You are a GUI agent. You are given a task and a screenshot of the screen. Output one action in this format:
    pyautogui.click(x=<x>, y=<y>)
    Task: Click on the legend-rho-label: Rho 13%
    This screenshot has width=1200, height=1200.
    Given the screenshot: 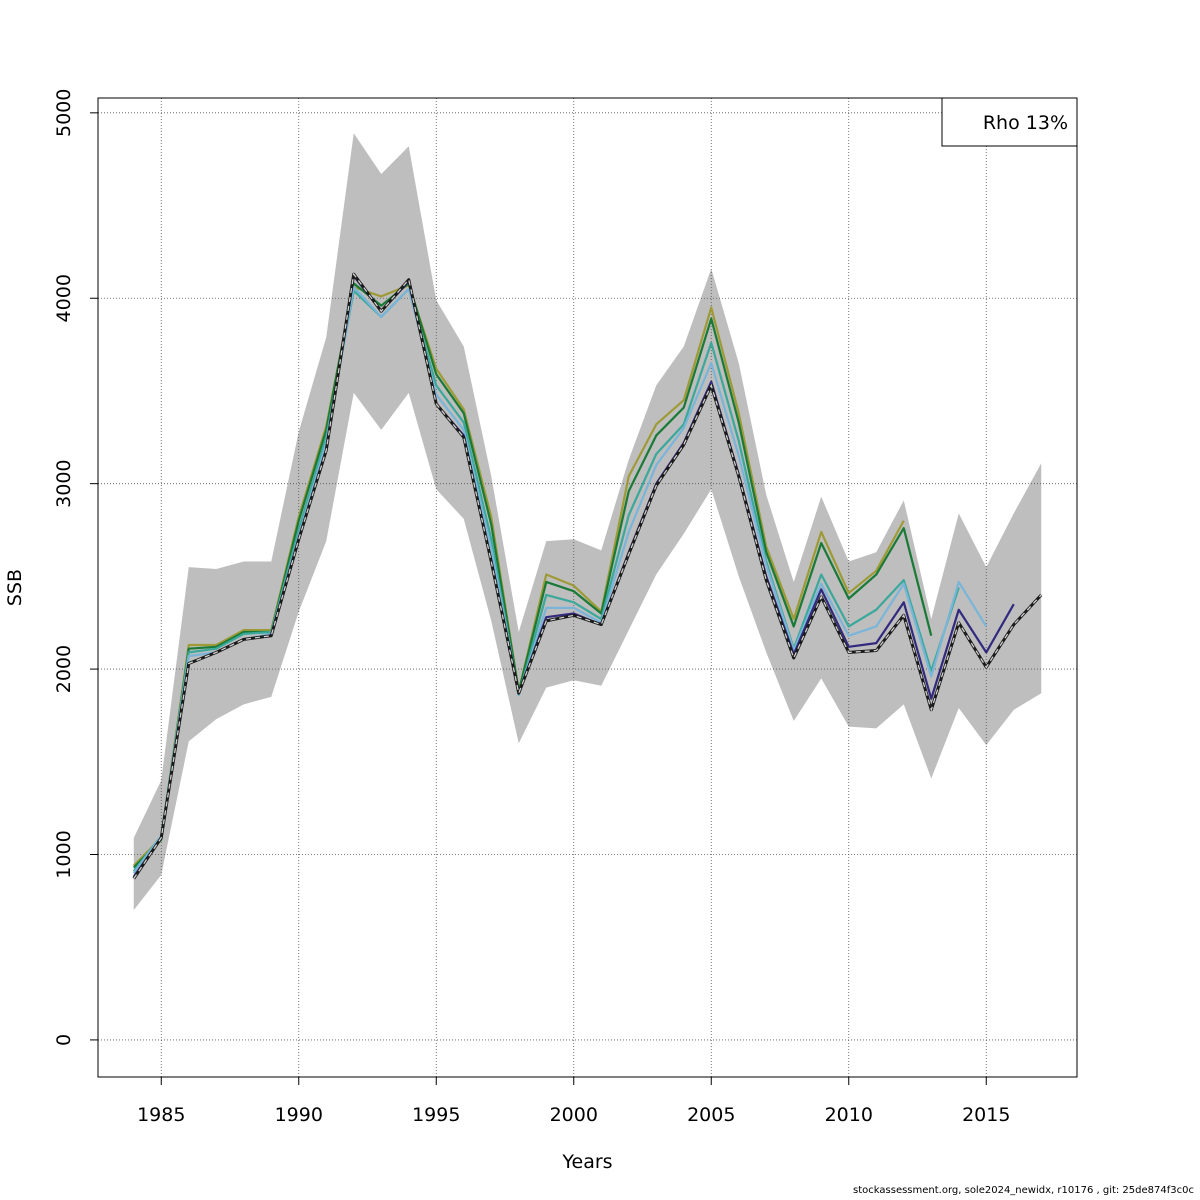 What is the action you would take?
    pyautogui.click(x=1025, y=123)
    